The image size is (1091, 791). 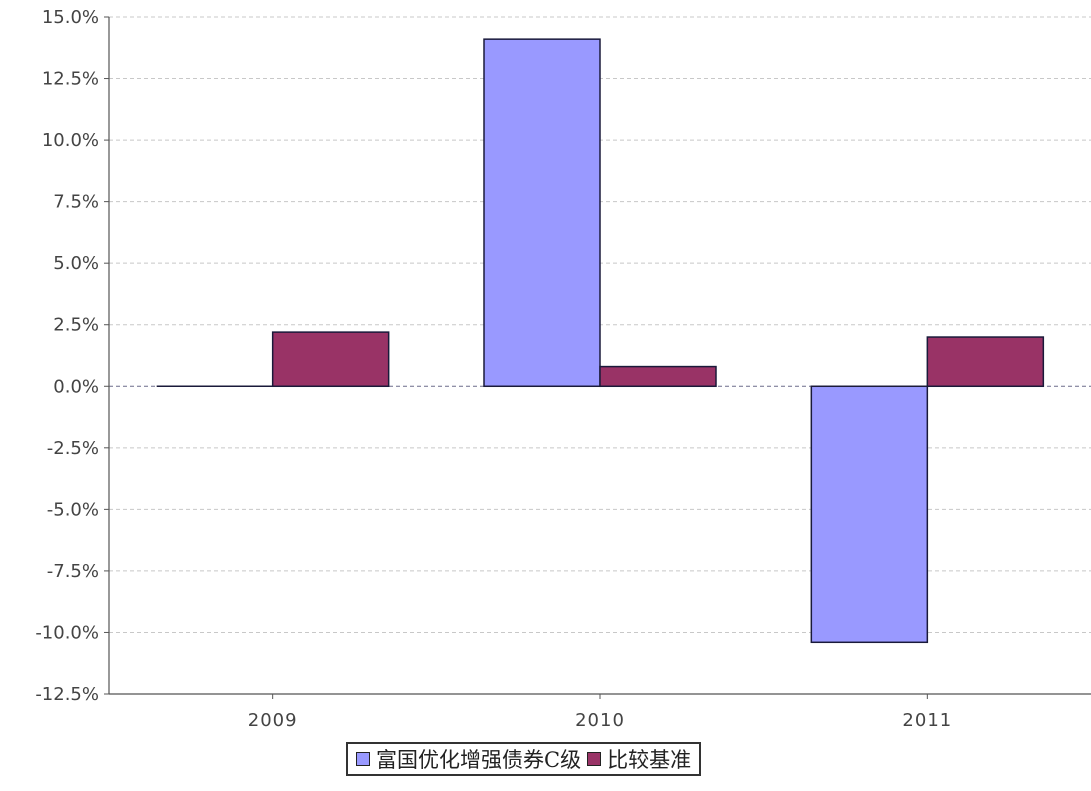 I want to click on y-tick-label: -5.0%, so click(x=73, y=509).